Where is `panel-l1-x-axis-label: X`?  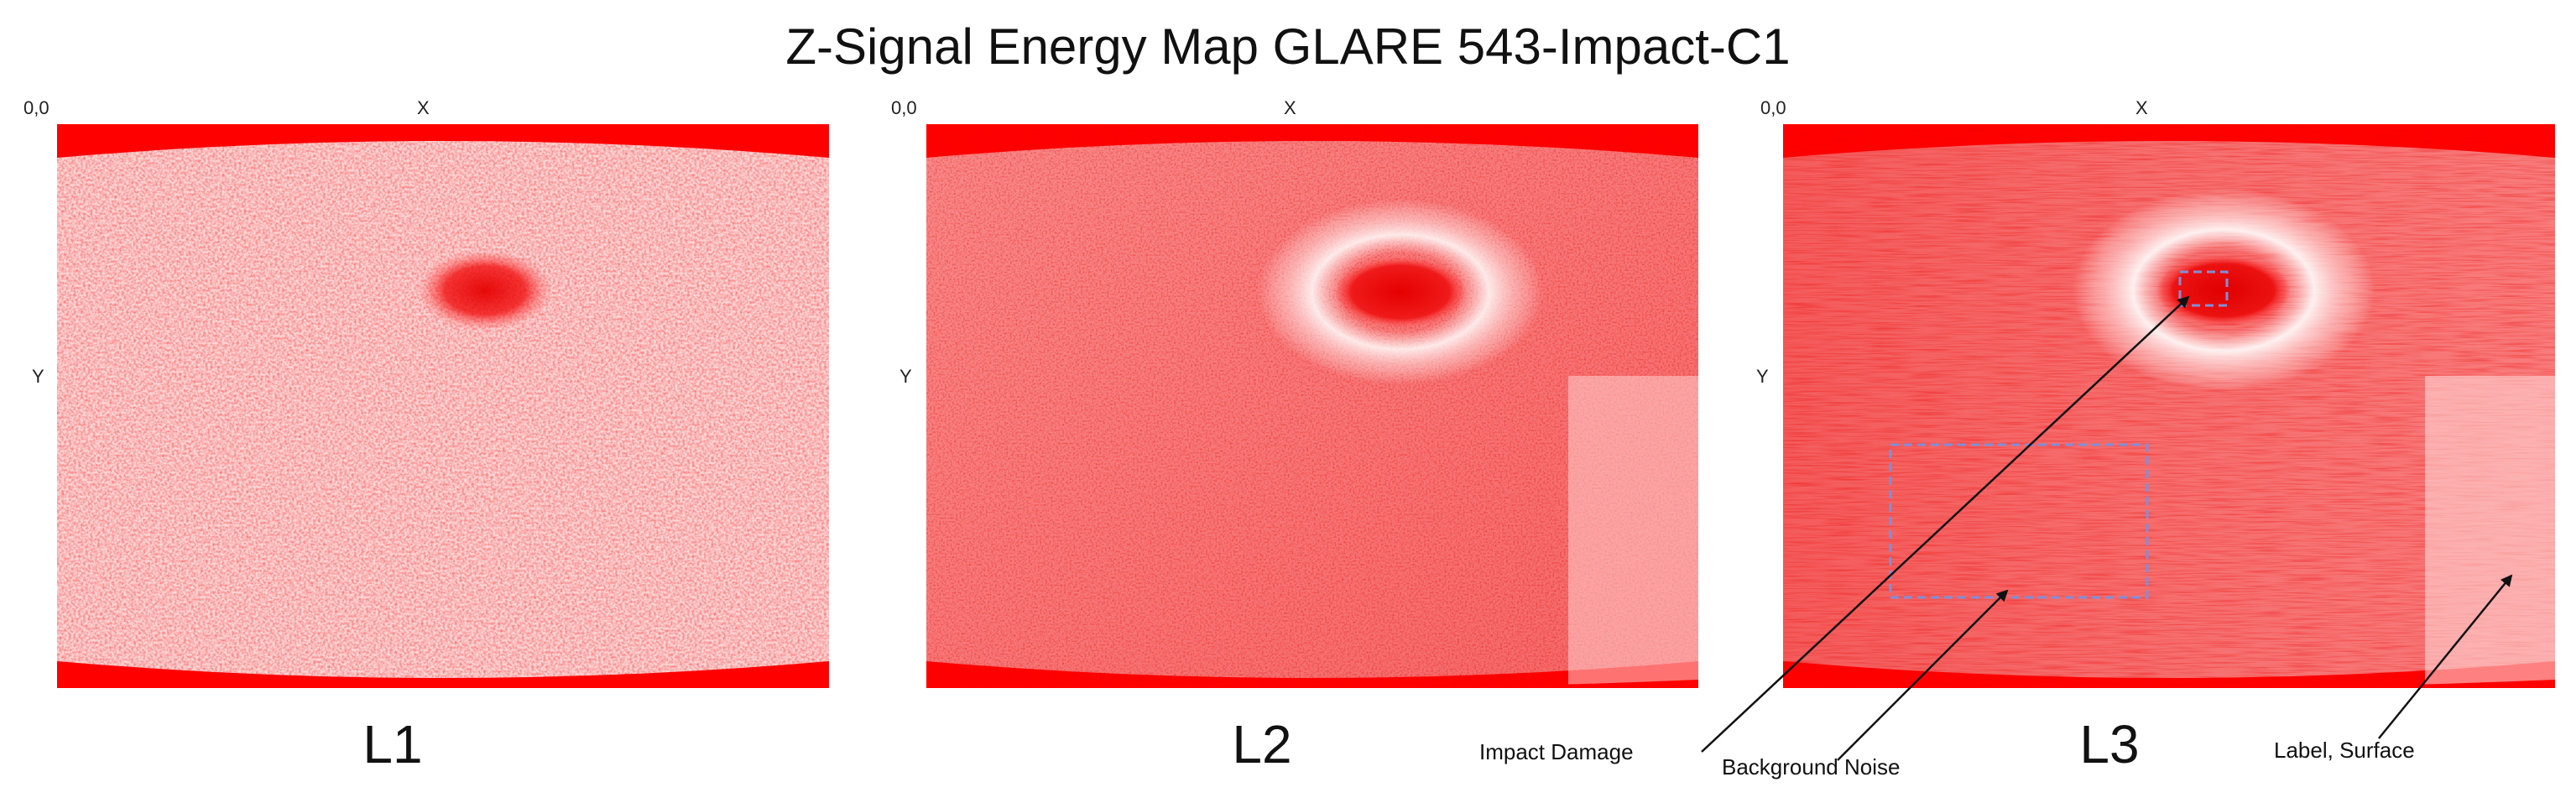 panel-l1-x-axis-label: X is located at coordinates (423, 107).